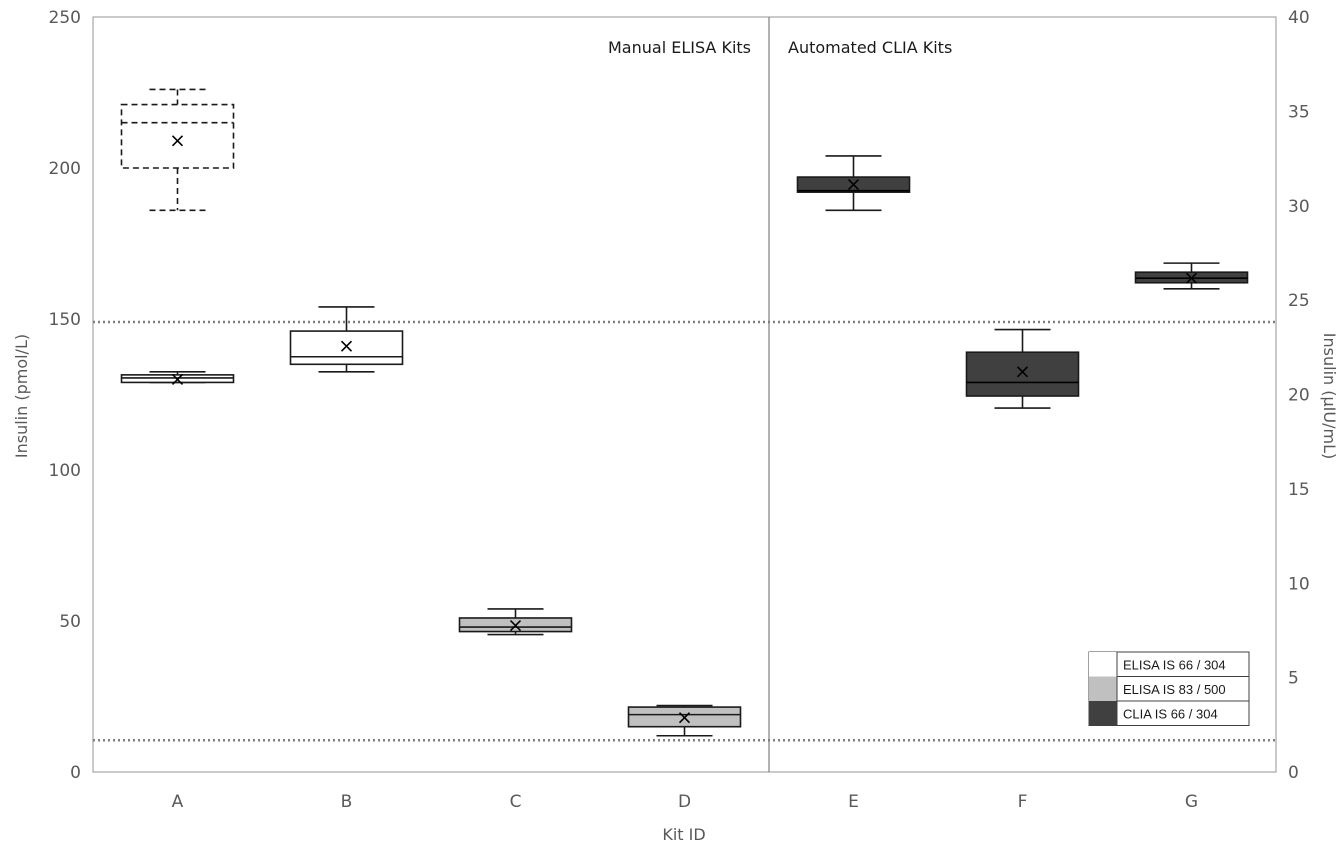 Image resolution: width=1341 pixels, height=849 pixels. Describe the element at coordinates (870, 47) in the screenshot. I see `group-label-automated-clia: Automated CLIA Kits` at that location.